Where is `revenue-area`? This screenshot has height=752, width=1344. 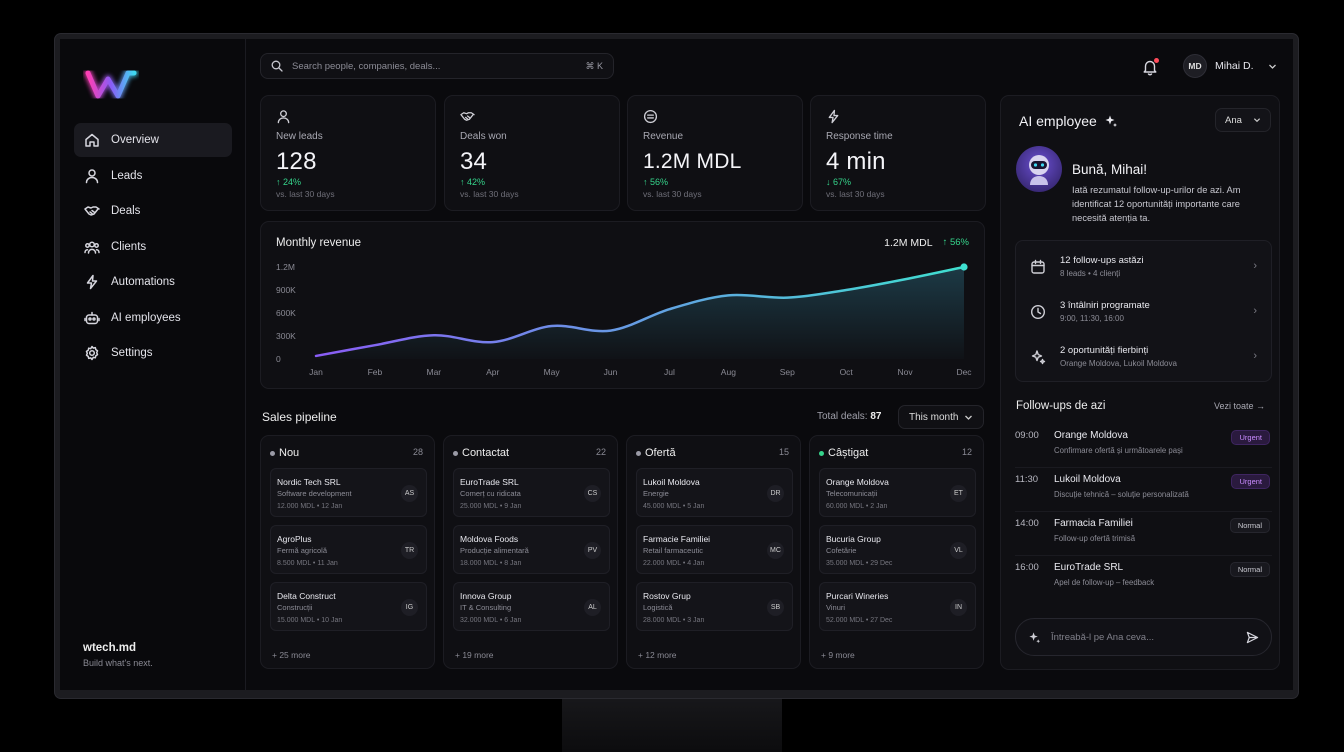 revenue-area is located at coordinates (640, 313).